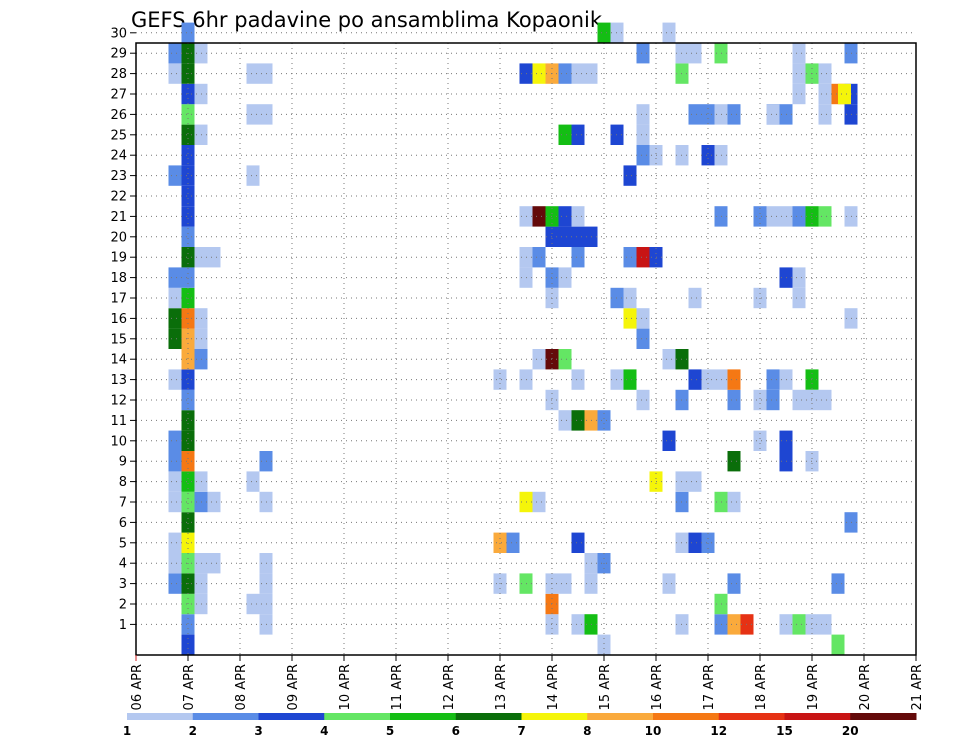 This screenshot has width=960, height=742. Describe the element at coordinates (118, 156) in the screenshot. I see `y-tick-label: 24` at that location.